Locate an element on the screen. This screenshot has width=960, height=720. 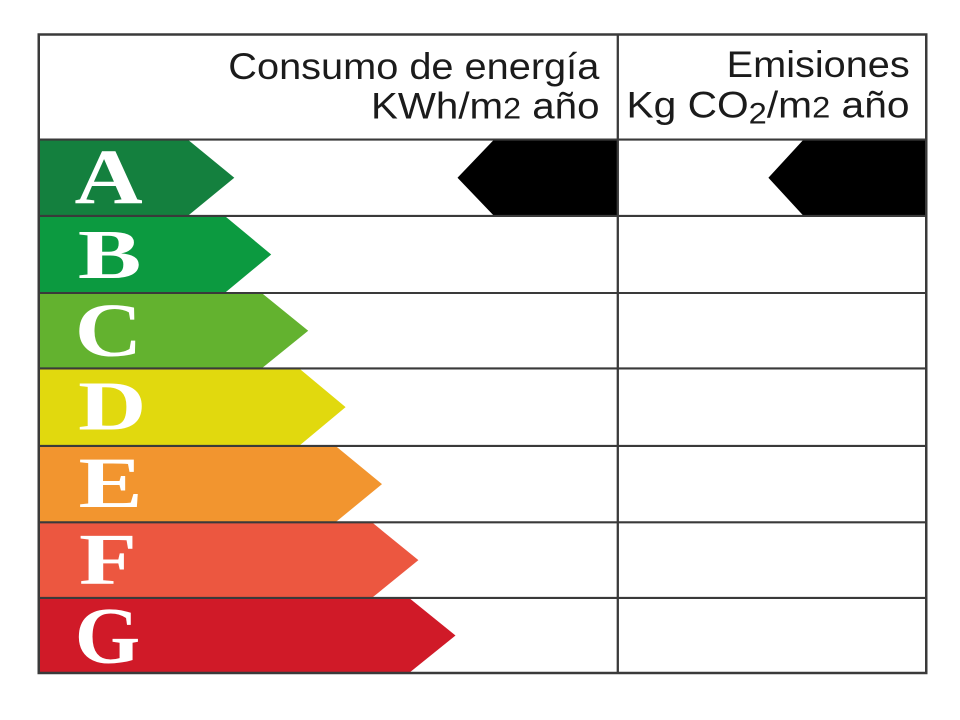
svg-text: E is located at coordinates (111, 483).